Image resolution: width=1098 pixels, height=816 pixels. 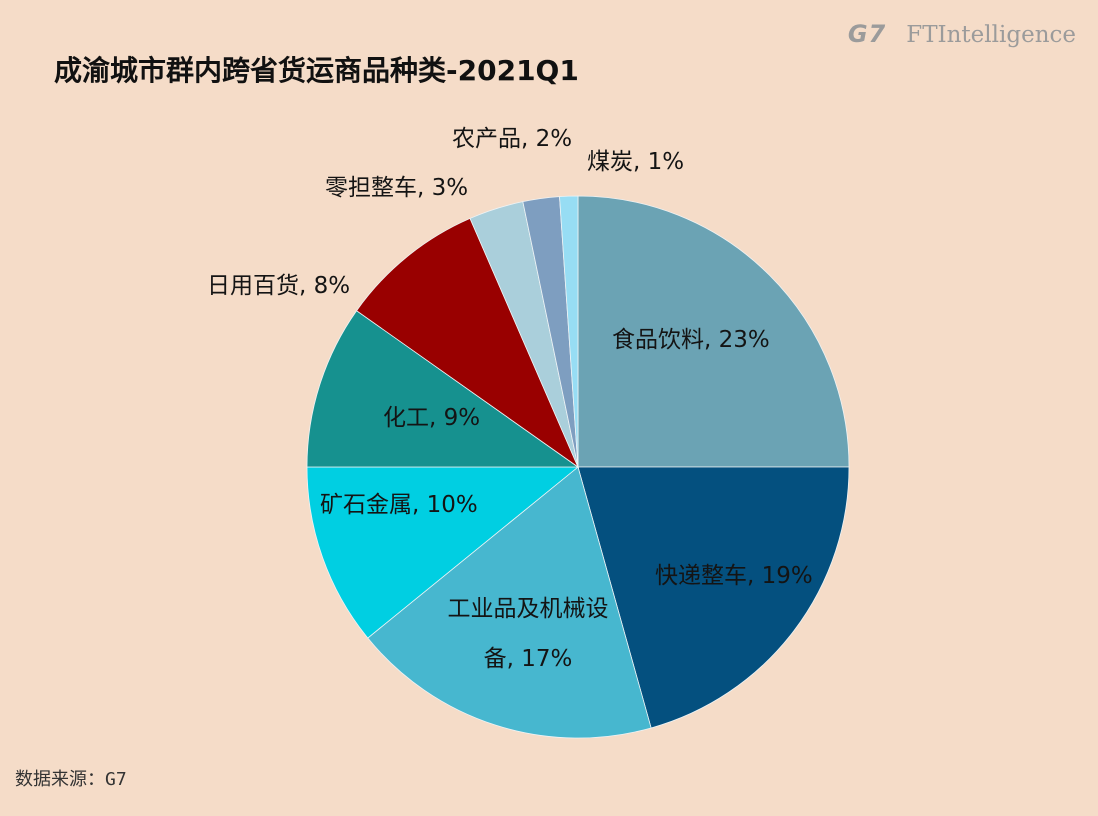 What do you see at coordinates (431, 418) in the screenshot?
I see `slice-label-5: 化工, 9%` at bounding box center [431, 418].